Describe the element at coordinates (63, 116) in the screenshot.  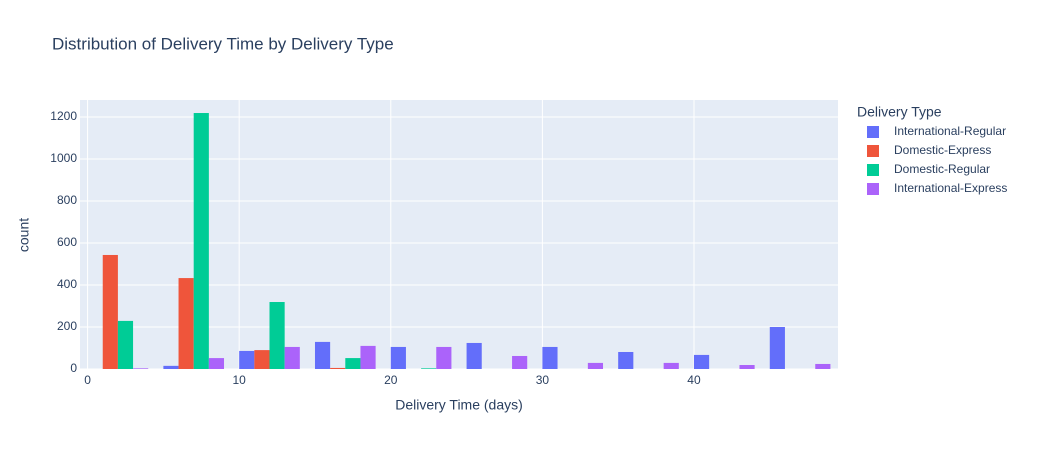
I see `y-tick-label: 1200` at that location.